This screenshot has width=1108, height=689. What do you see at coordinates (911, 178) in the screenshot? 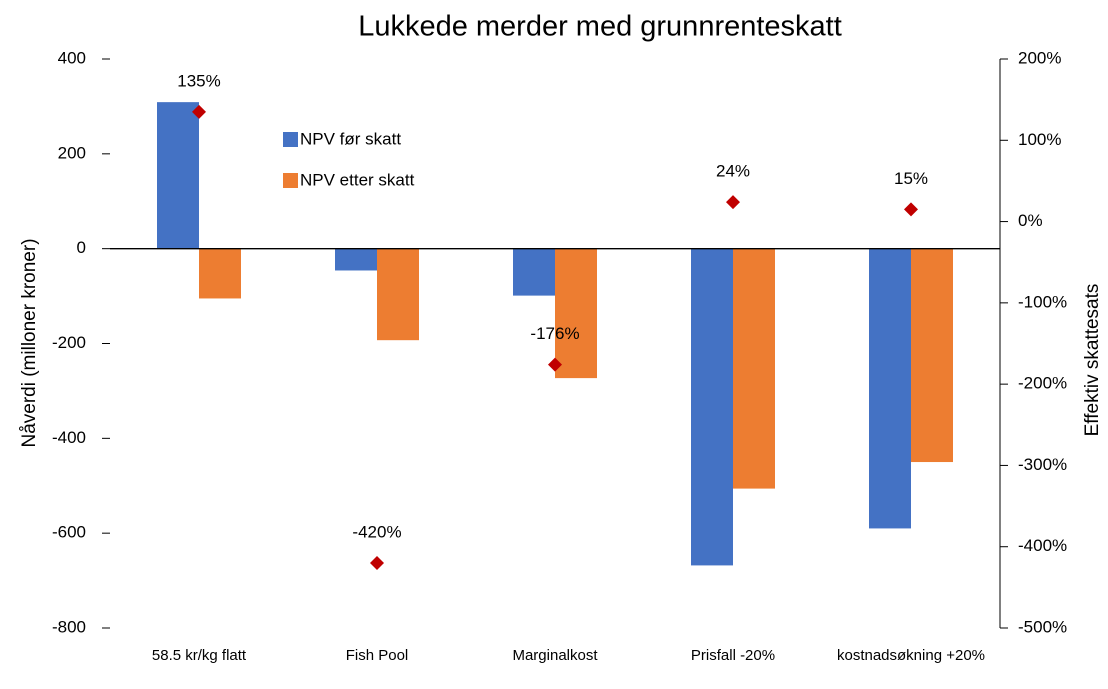
I see `data-label: 15%` at bounding box center [911, 178].